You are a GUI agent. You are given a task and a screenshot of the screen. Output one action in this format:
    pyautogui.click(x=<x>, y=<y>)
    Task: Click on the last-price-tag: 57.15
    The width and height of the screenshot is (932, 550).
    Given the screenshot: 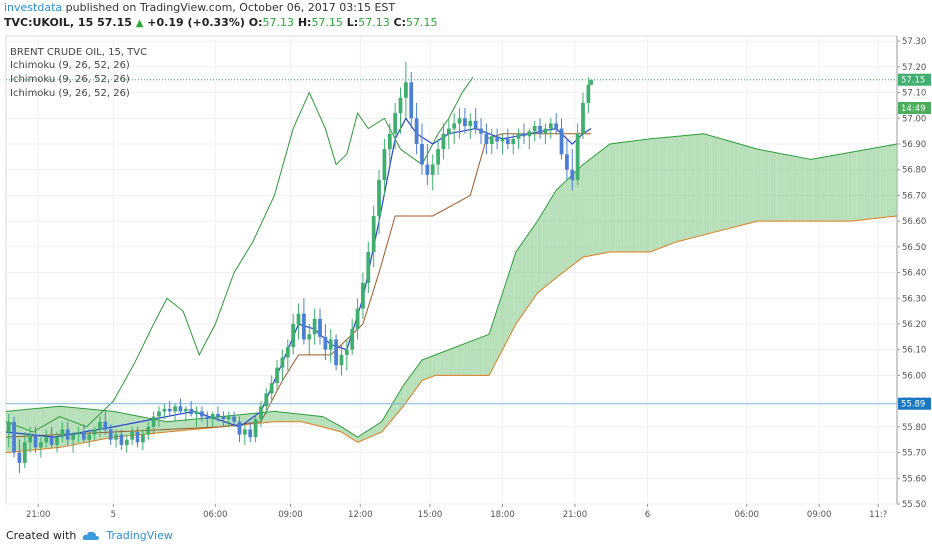 What is the action you would take?
    pyautogui.click(x=913, y=81)
    